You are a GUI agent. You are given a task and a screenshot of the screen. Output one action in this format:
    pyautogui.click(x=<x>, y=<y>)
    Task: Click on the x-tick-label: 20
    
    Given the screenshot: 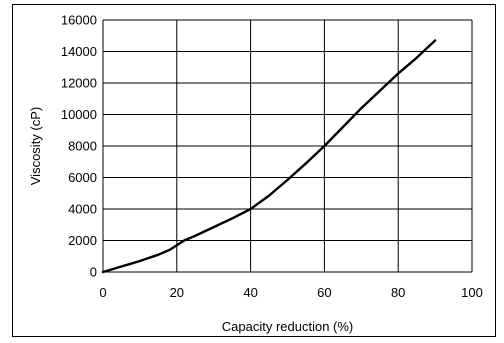 What is the action you would take?
    pyautogui.click(x=177, y=292)
    